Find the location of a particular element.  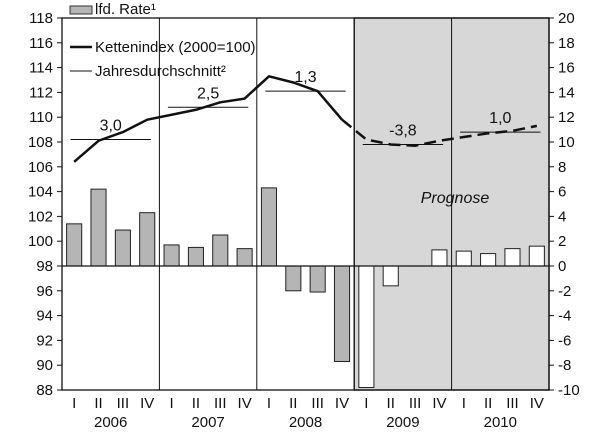

right-tick-label: -6 is located at coordinates (564, 340).